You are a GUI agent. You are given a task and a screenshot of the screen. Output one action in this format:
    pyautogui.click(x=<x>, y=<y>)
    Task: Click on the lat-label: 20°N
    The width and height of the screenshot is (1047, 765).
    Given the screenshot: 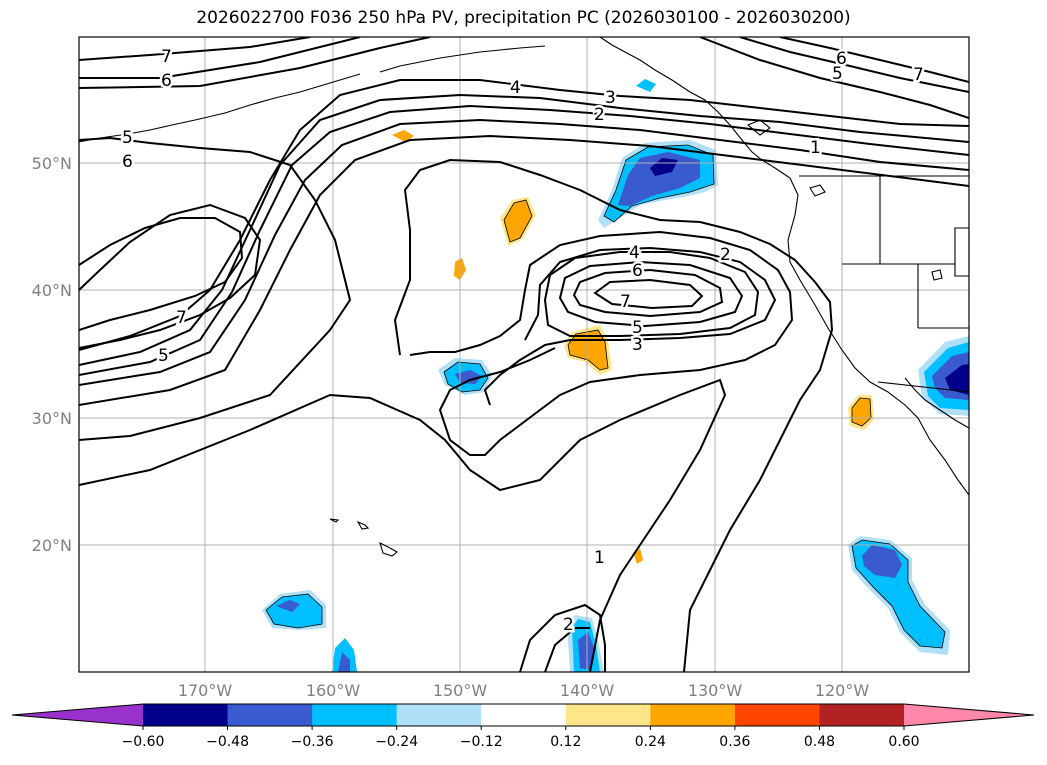 What is the action you would take?
    pyautogui.click(x=52, y=545)
    